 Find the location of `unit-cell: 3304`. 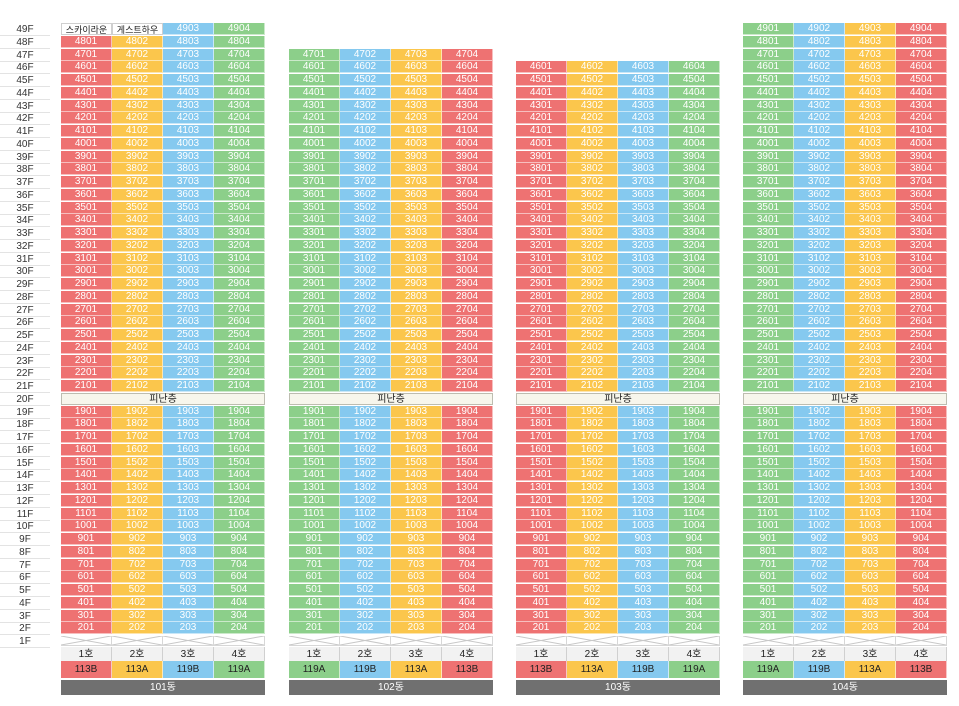

unit-cell: 3304 is located at coordinates (694, 233).